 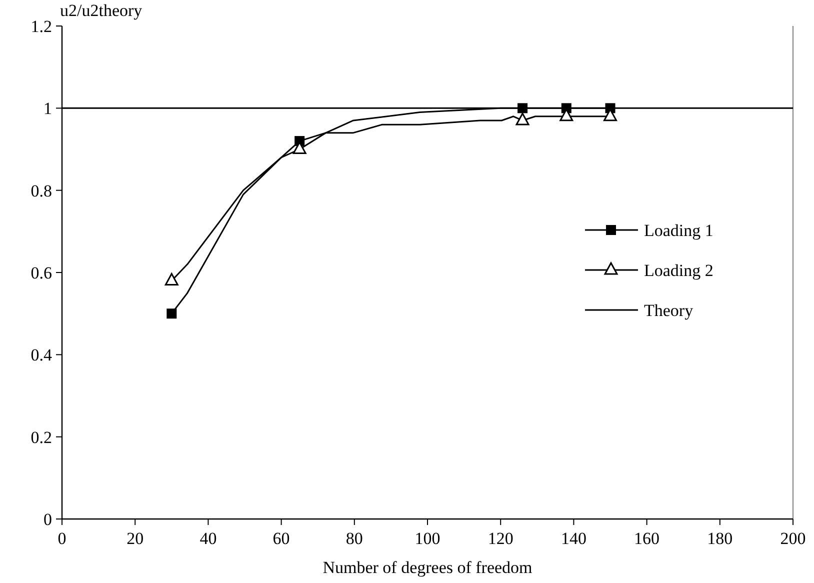 I want to click on x-tick-label: 100, so click(x=427, y=538).